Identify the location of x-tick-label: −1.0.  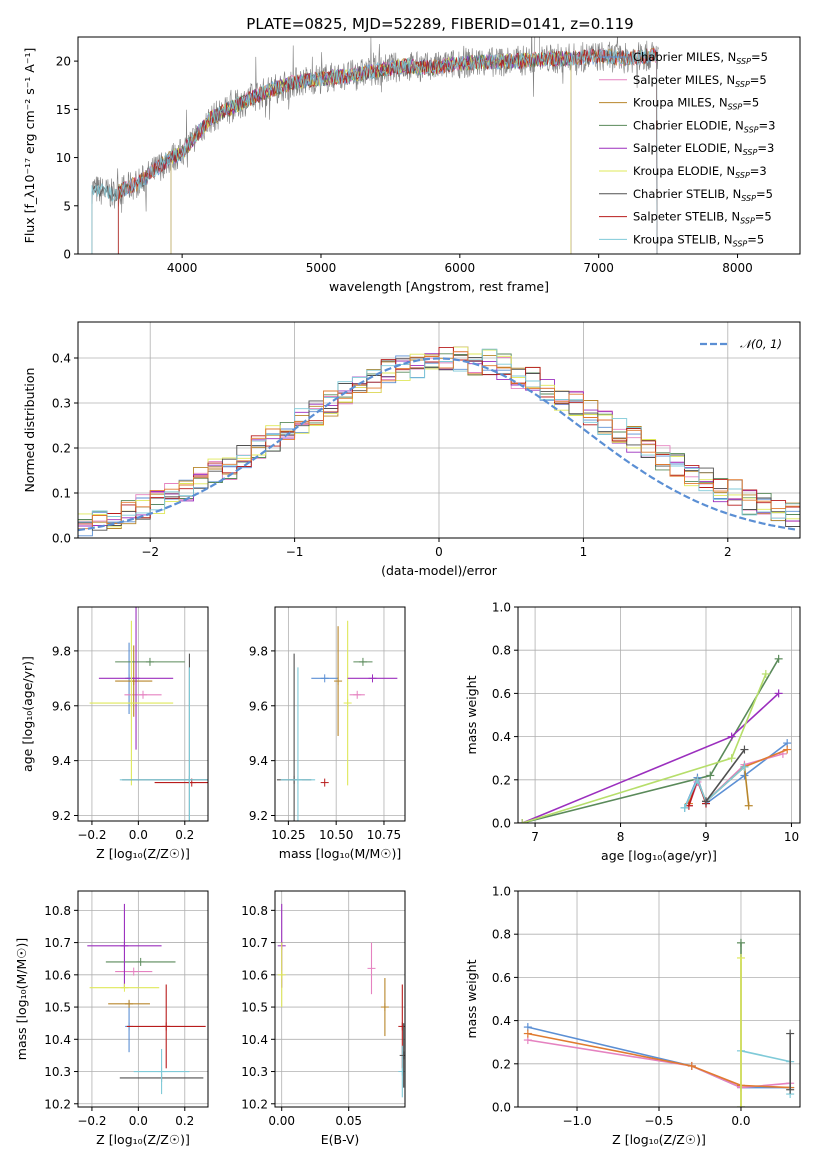
(576, 1121).